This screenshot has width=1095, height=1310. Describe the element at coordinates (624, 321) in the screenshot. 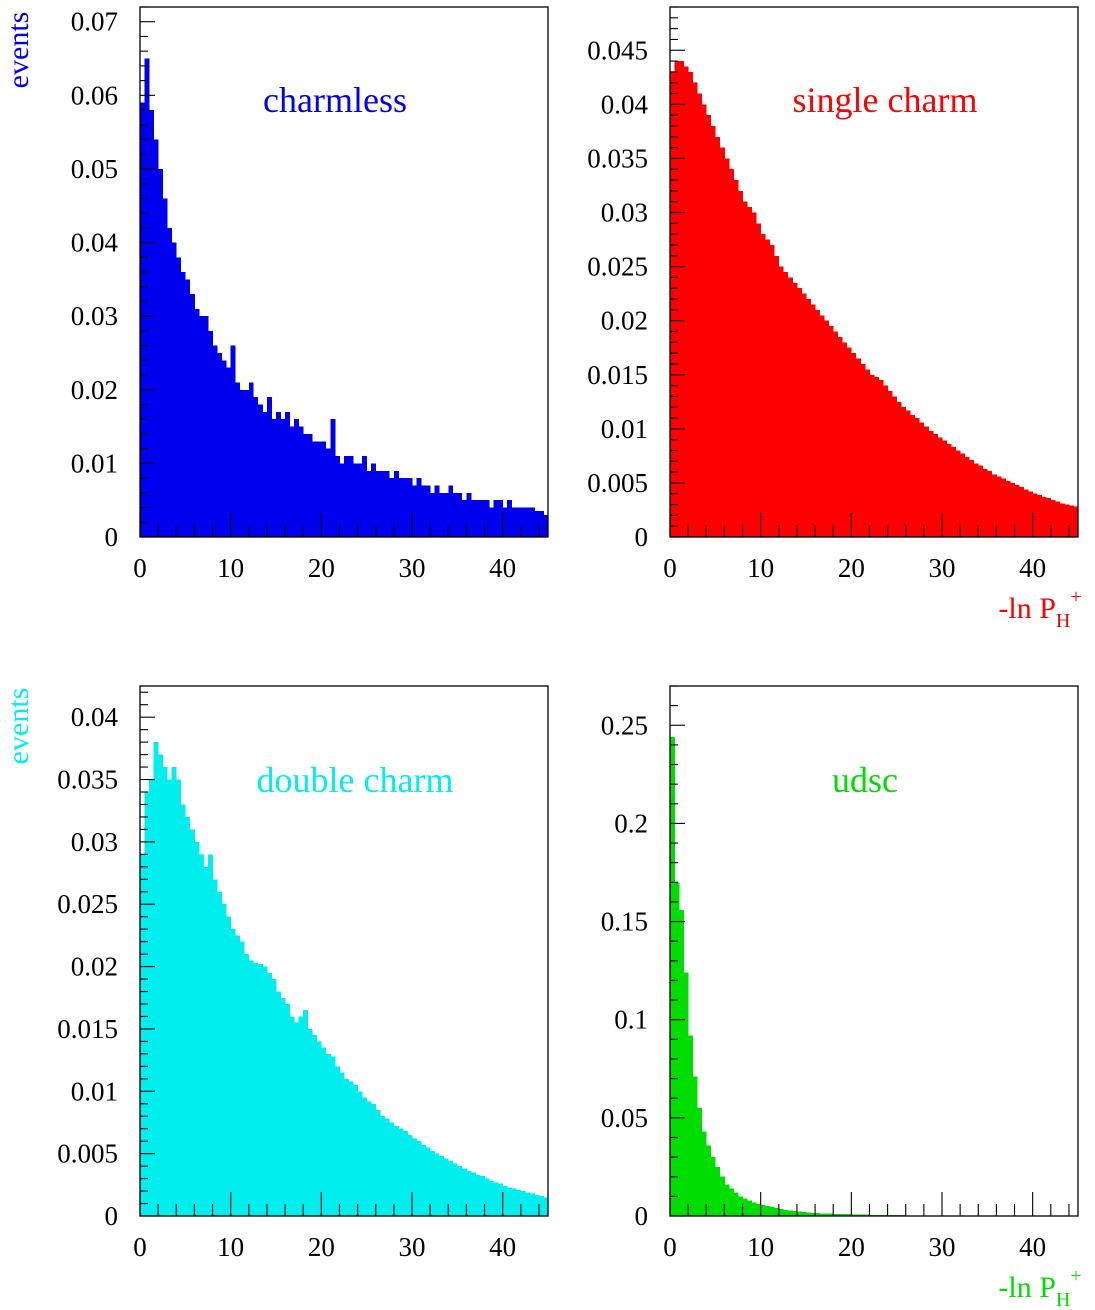

I see `y-tick-label: 0.02` at that location.